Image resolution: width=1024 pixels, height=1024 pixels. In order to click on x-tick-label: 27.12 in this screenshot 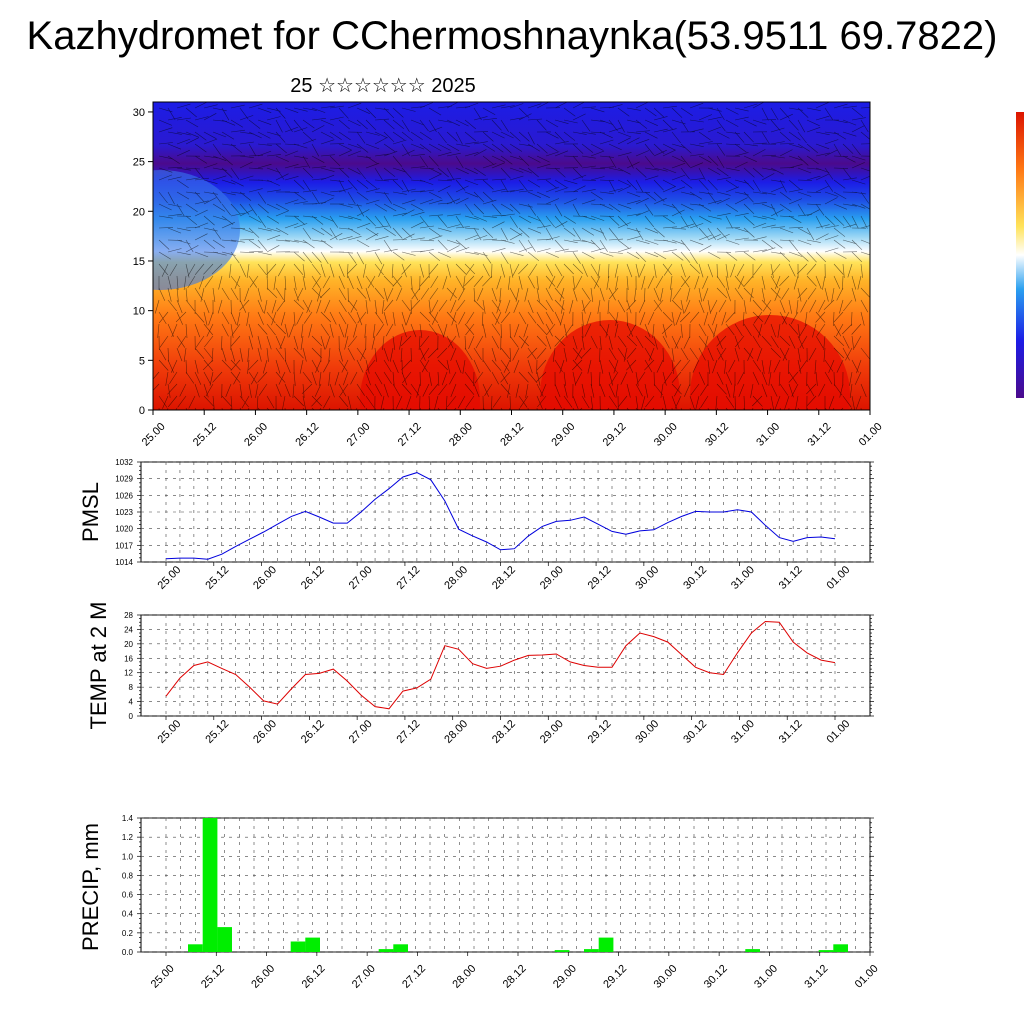, I will do `click(410, 435)`.